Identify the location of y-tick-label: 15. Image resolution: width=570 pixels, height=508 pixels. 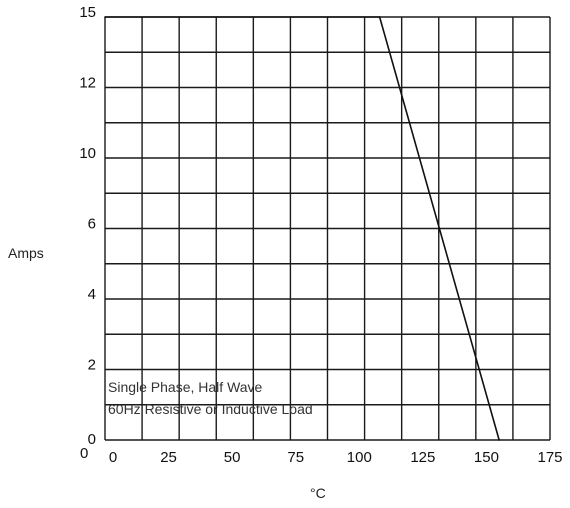
(87, 12).